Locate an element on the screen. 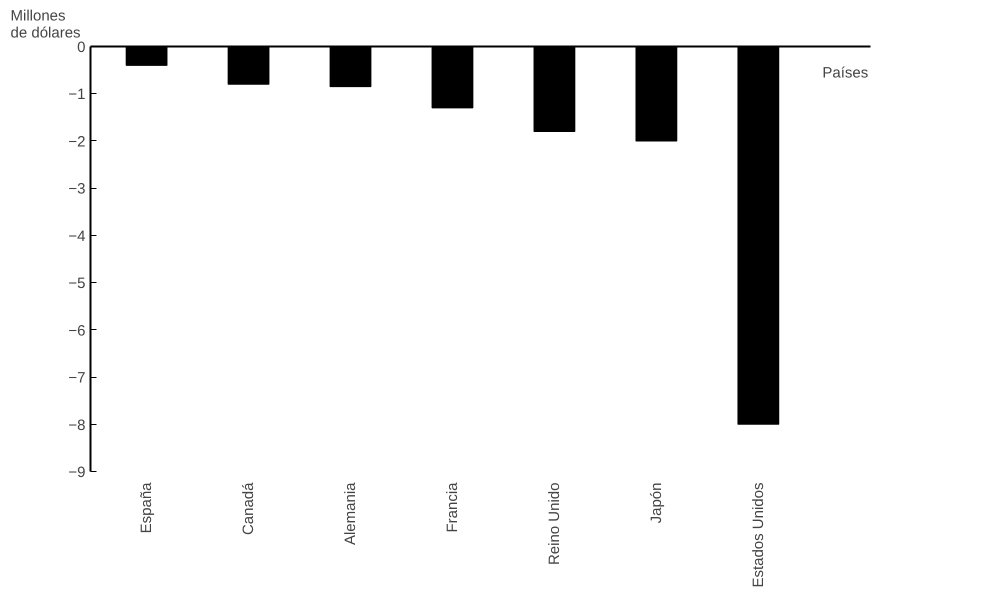  x-tick-label: Reino Unido is located at coordinates (554, 524).